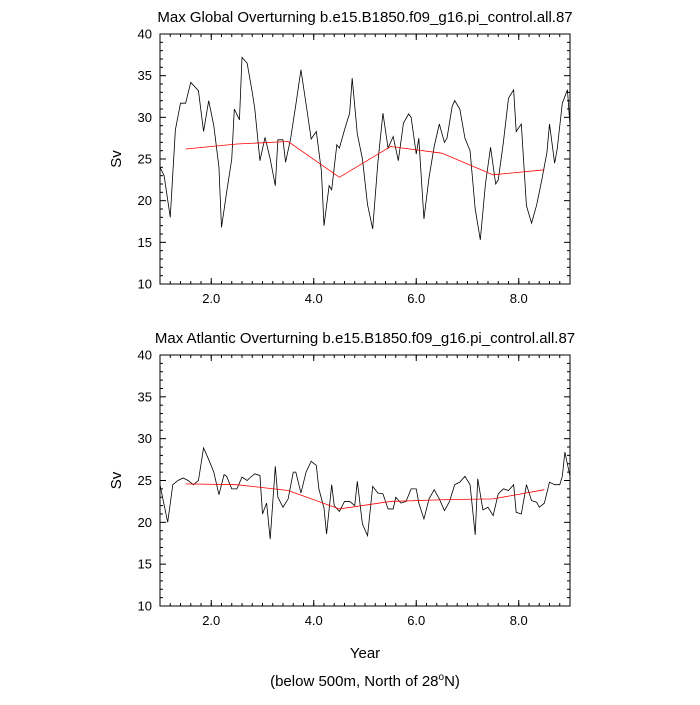  What do you see at coordinates (442, 677) in the screenshot?
I see `footer-sup: o` at bounding box center [442, 677].